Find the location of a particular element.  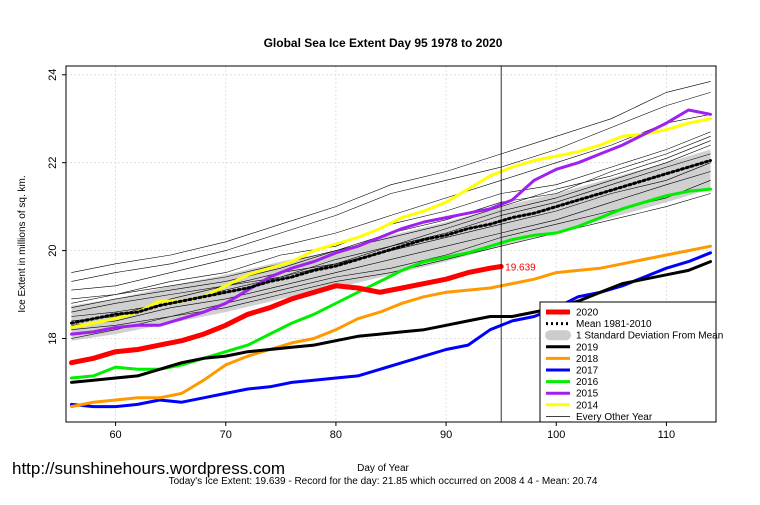

y-tick-label: 20 is located at coordinates (53, 250).